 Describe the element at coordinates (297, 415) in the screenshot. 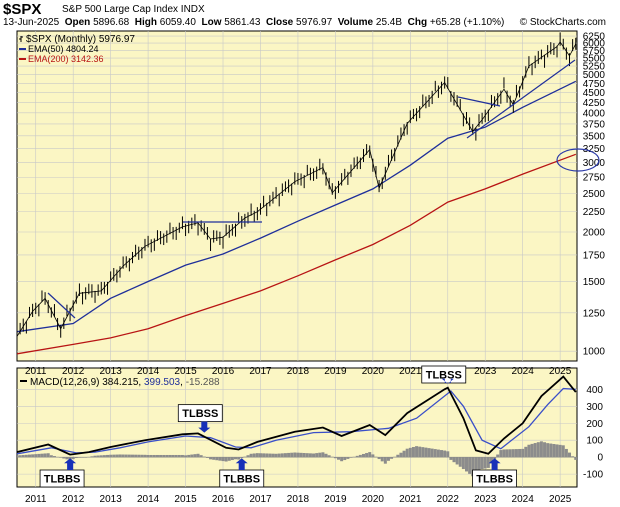

I see `macd-line` at that location.